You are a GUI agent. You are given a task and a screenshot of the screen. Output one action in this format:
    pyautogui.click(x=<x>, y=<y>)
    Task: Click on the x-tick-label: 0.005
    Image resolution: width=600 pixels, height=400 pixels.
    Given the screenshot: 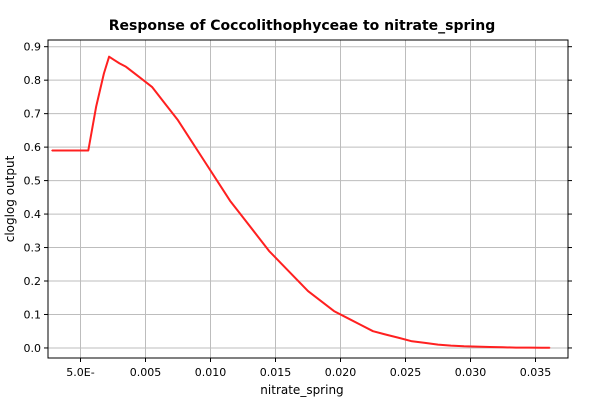 What is the action you would take?
    pyautogui.click(x=146, y=372)
    